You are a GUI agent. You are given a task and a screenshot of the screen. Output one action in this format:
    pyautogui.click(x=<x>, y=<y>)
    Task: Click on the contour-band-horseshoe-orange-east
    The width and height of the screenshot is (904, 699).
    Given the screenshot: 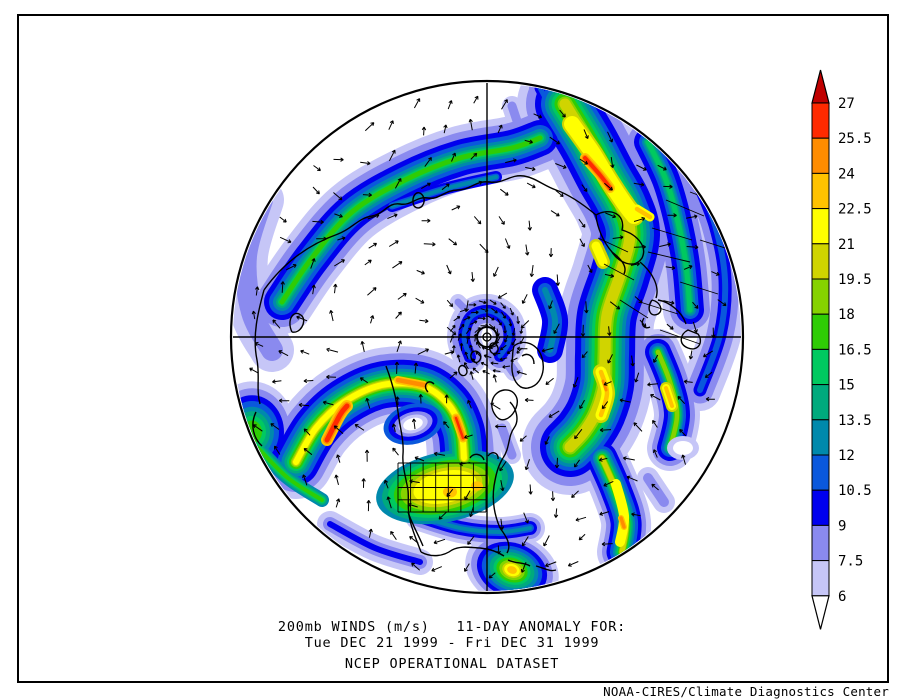 What is the action you would take?
    pyautogui.click(x=459, y=428)
    